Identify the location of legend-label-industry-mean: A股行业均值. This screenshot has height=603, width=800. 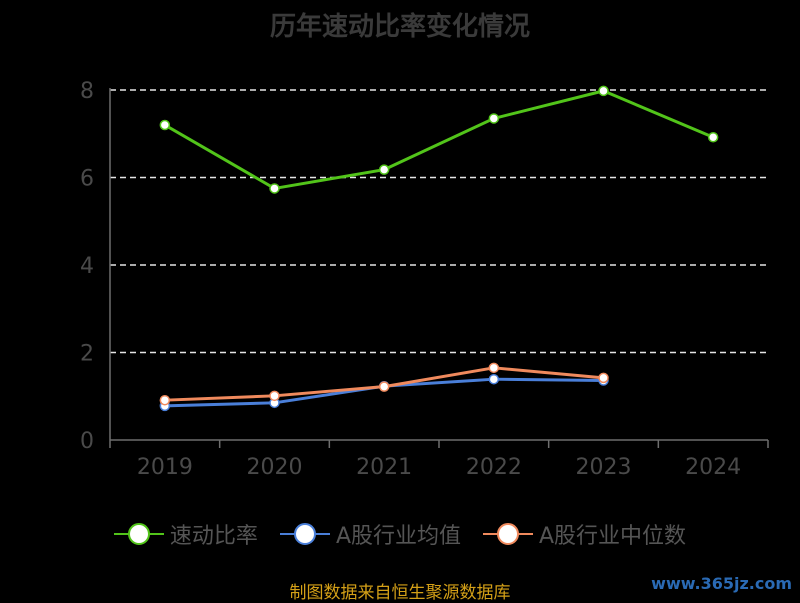
(398, 536).